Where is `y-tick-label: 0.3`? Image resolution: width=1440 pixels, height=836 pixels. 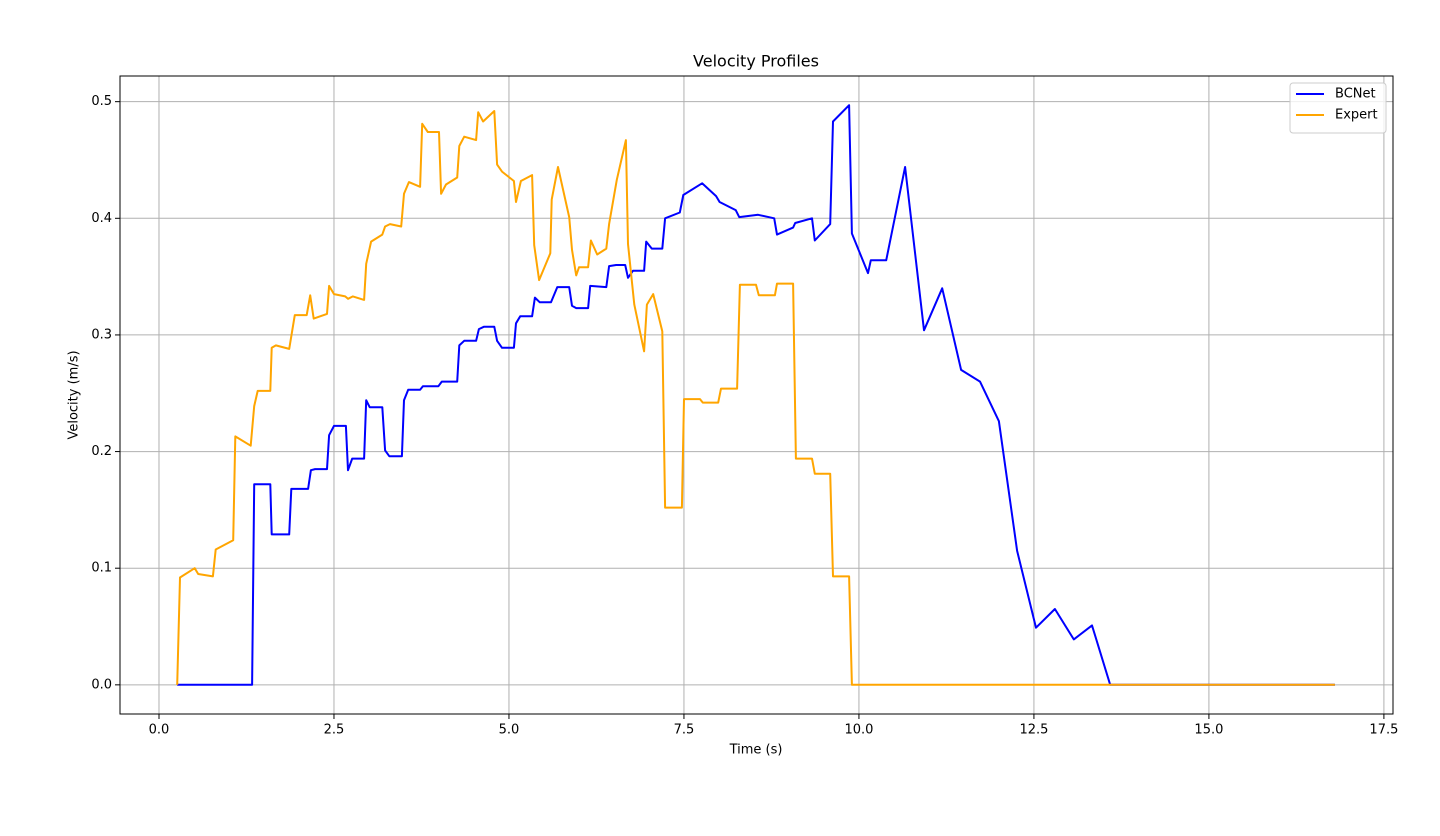 y-tick-label: 0.3 is located at coordinates (101, 334).